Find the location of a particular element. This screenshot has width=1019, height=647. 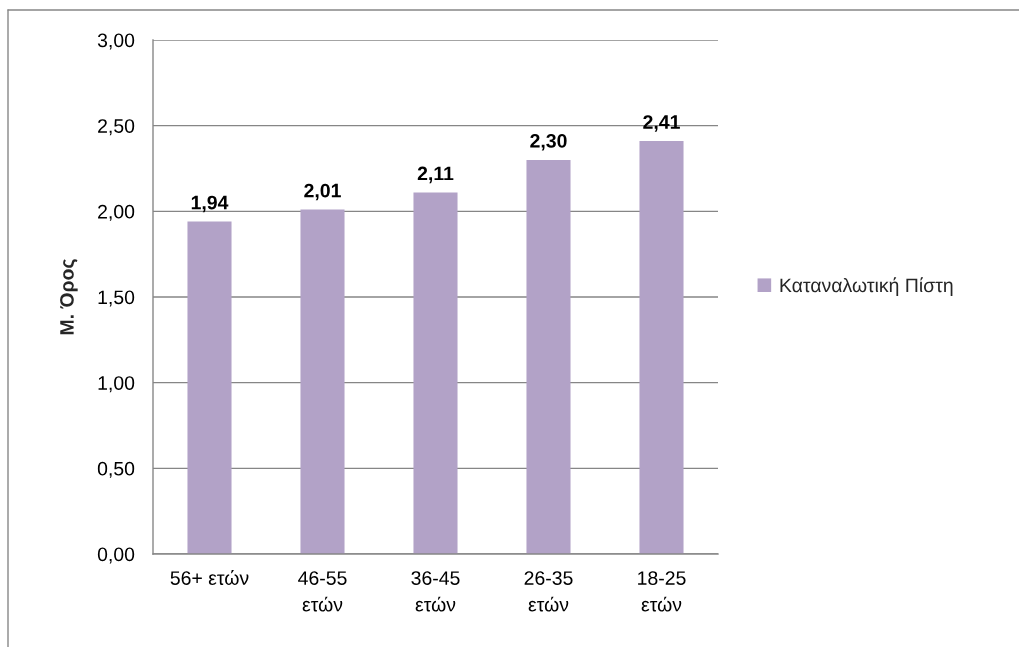

x-tick-label: 26-35 ετών is located at coordinates (548, 591).